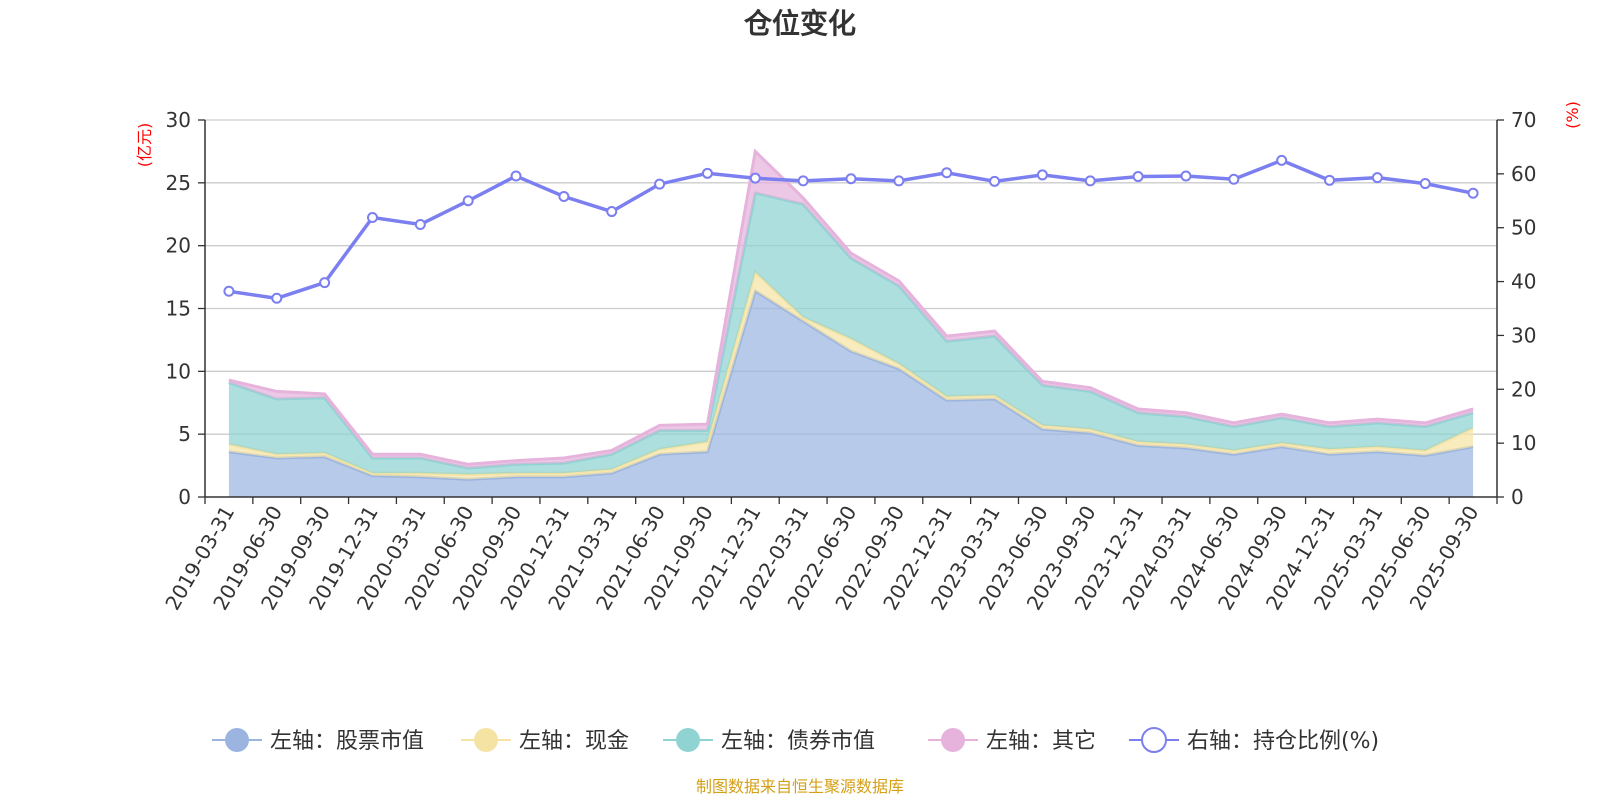  Describe the element at coordinates (1523, 282) in the screenshot. I see `right-tick-label: 40` at that location.